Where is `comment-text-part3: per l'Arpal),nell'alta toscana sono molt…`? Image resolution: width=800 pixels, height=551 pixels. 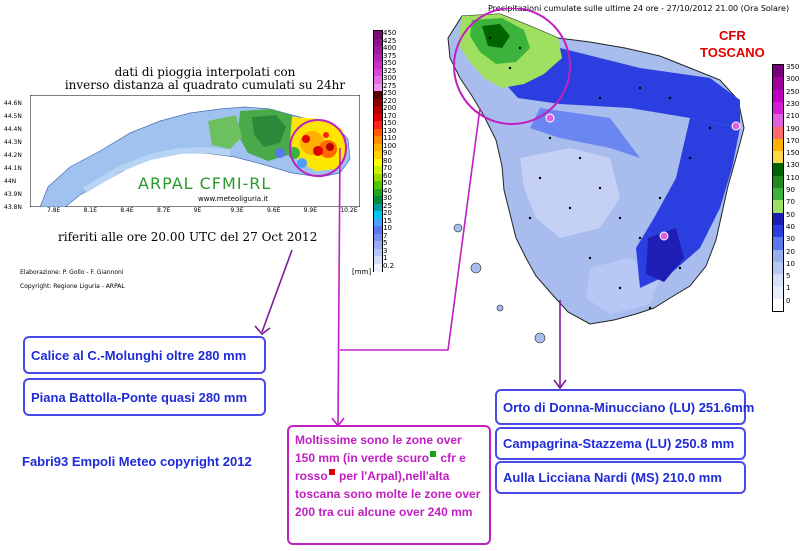
comment-text-part3: per l'Arpal),nell'alta toscana sono molt… is located at coordinates (388, 494).